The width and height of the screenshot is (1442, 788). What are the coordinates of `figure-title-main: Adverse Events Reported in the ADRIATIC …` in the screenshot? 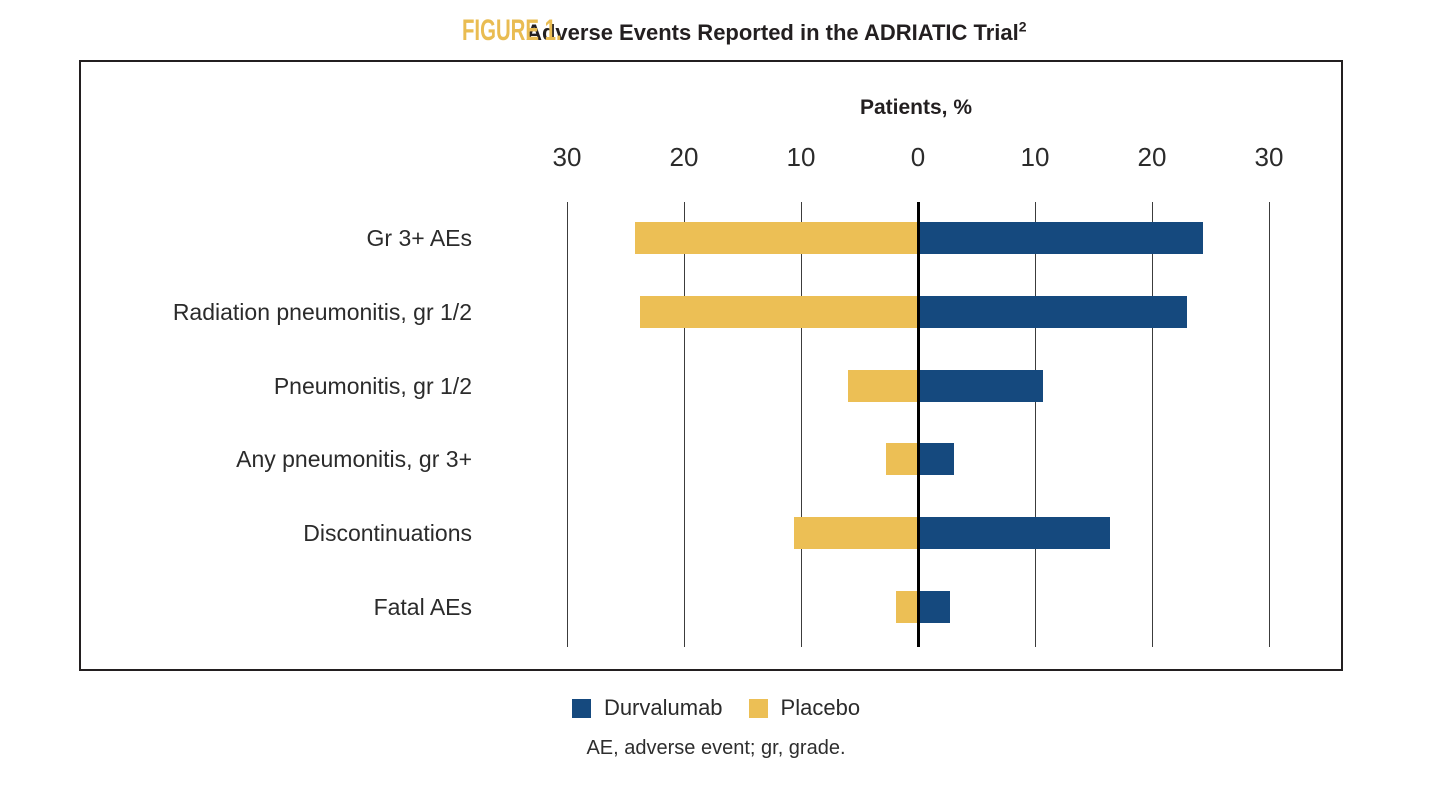 It's located at (772, 32).